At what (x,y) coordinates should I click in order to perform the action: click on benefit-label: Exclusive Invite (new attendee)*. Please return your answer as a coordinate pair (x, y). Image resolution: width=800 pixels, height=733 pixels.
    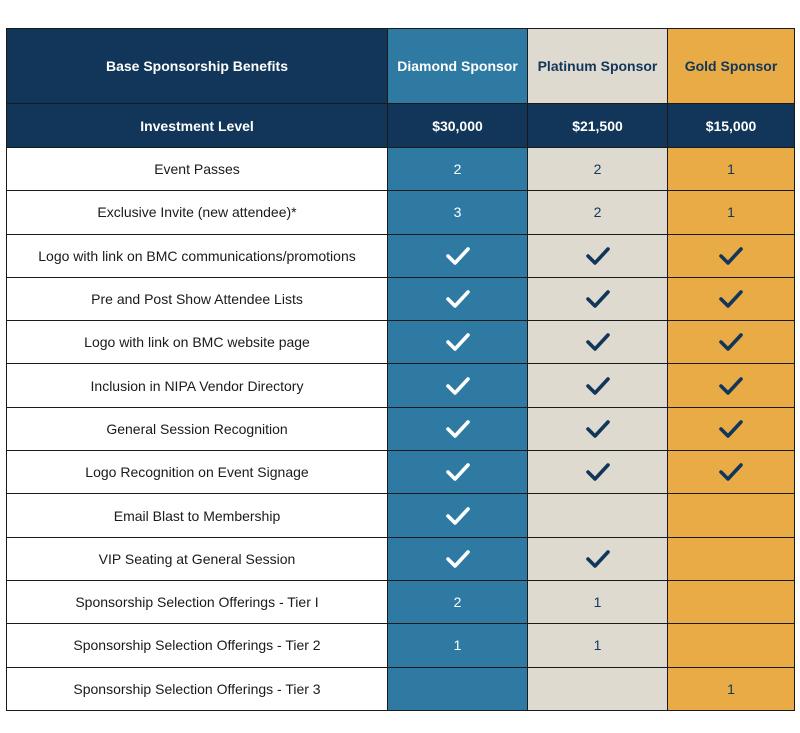
    Looking at the image, I should click on (197, 212).